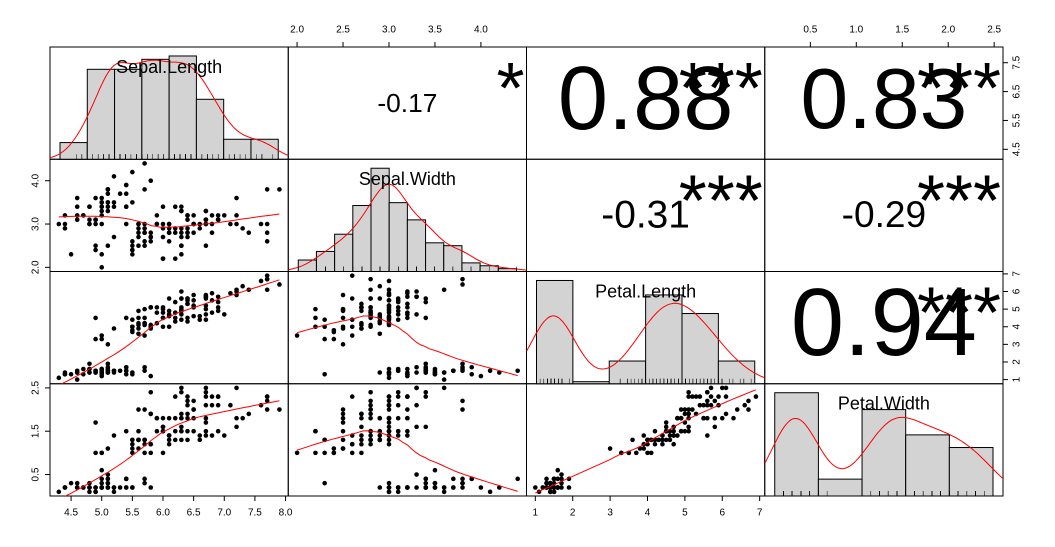  What do you see at coordinates (407, 179) in the screenshot?
I see `variable-name: Sepal.Width` at bounding box center [407, 179].